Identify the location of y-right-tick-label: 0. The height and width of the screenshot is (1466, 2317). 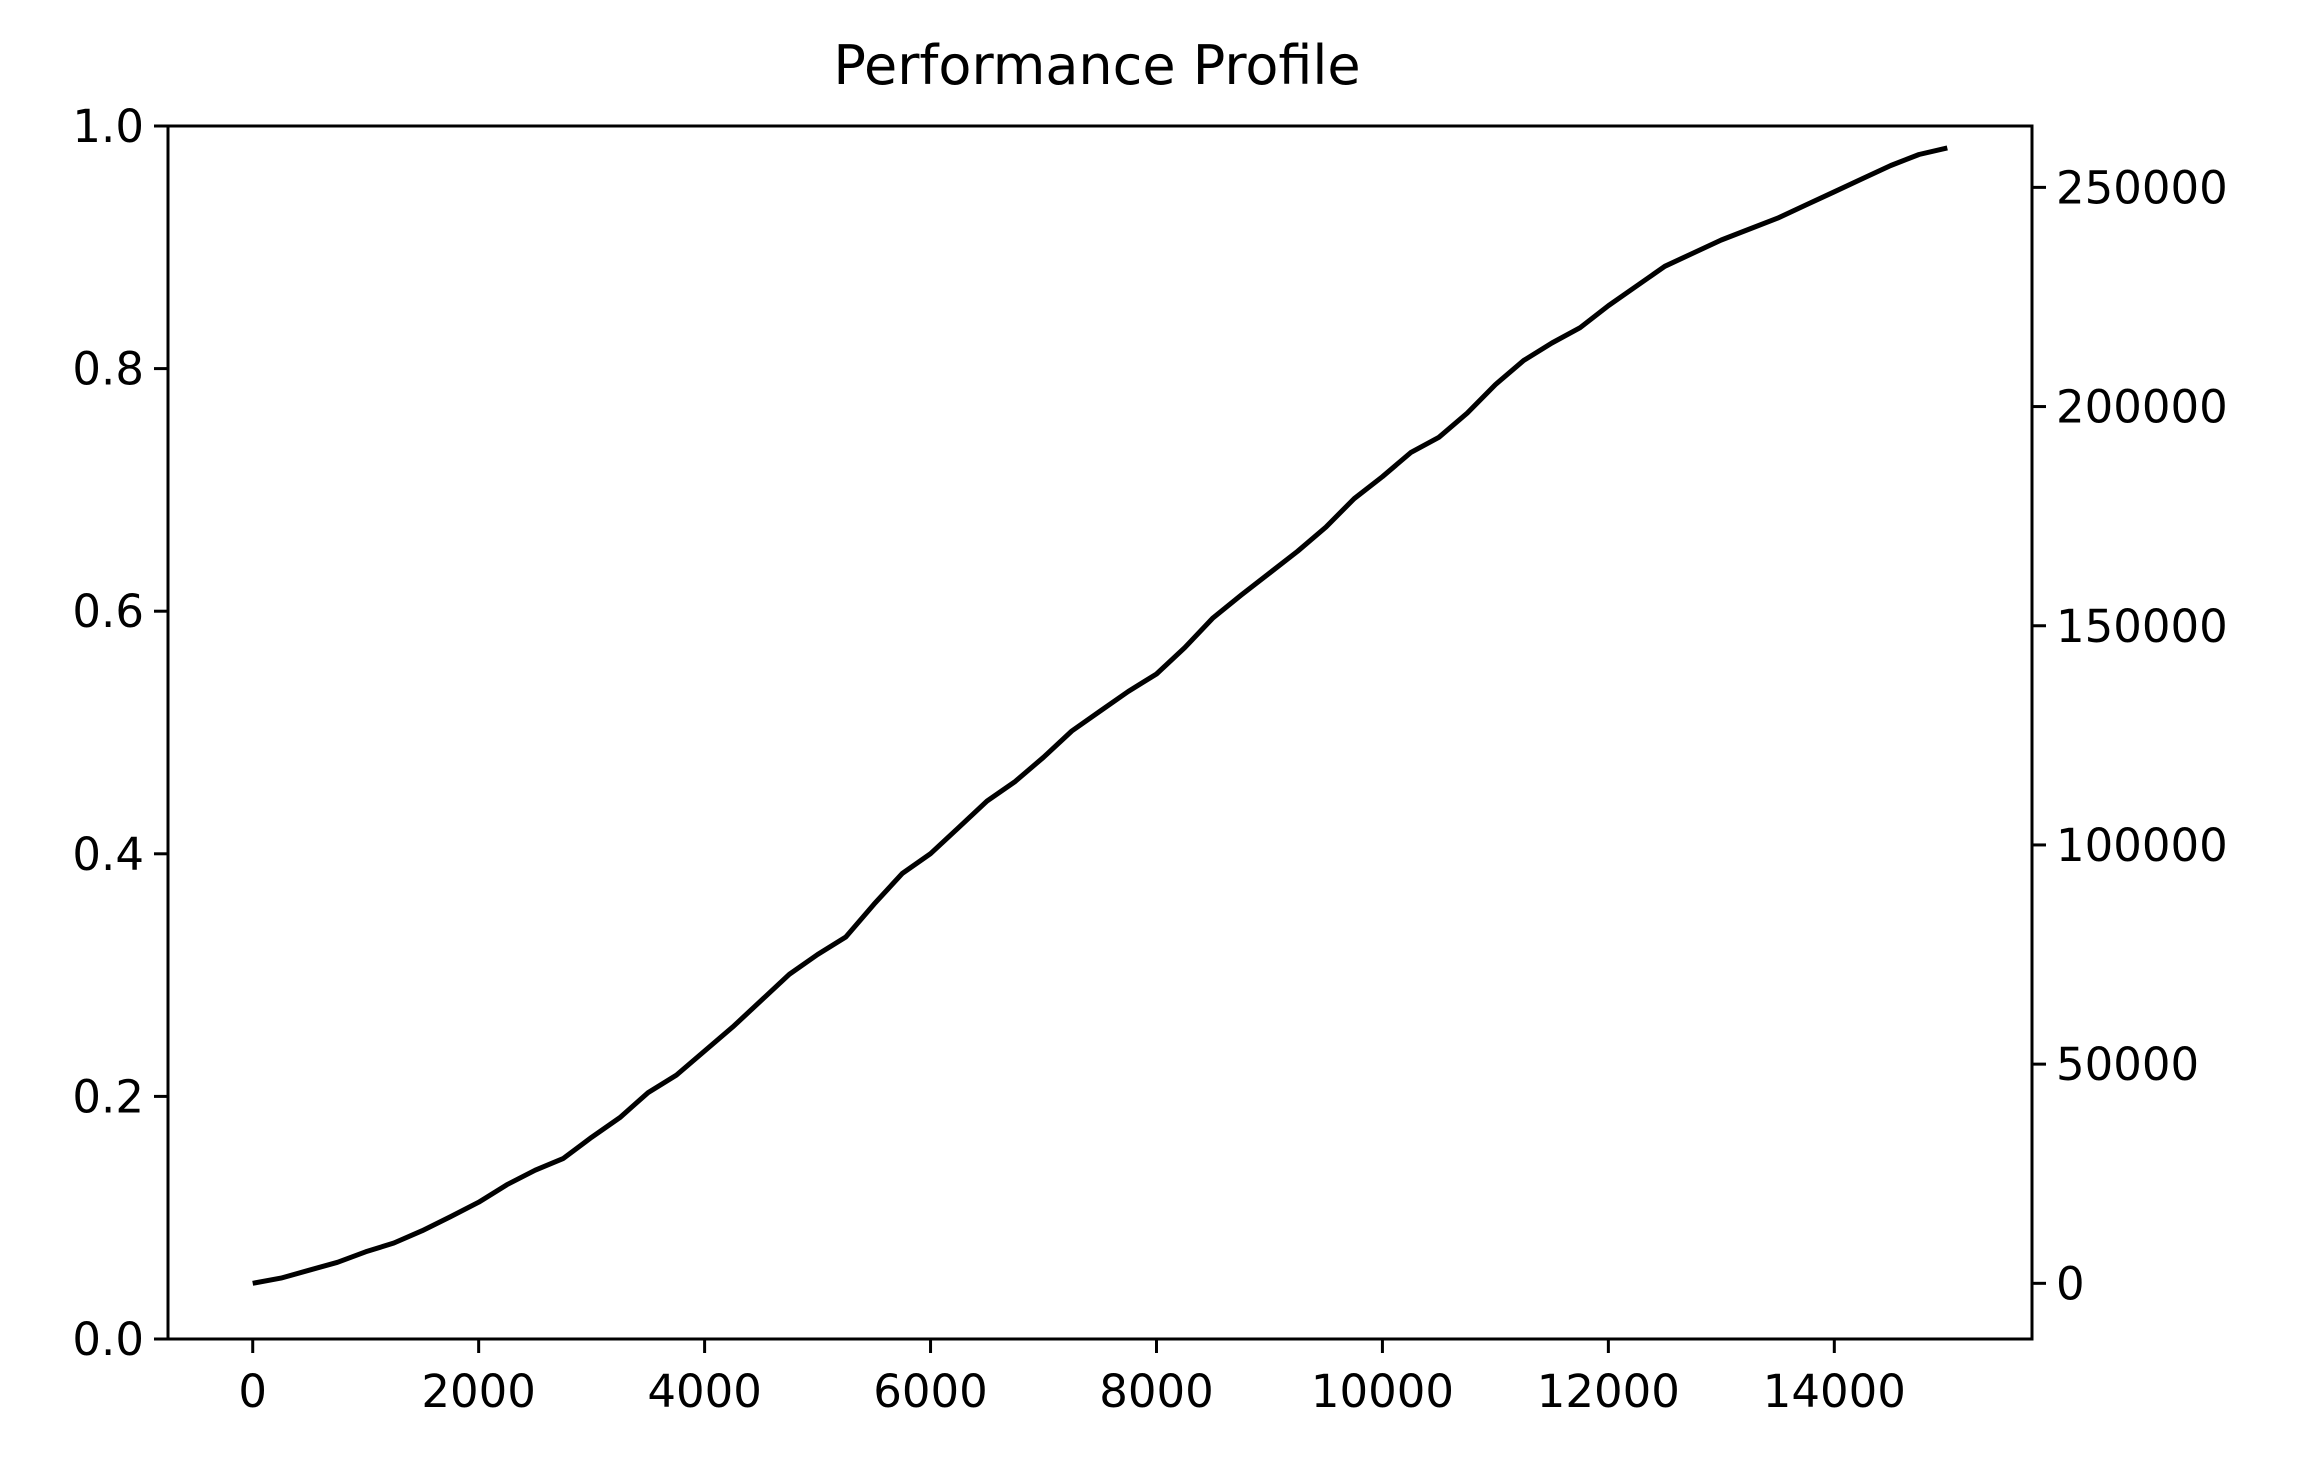
(2070, 1283).